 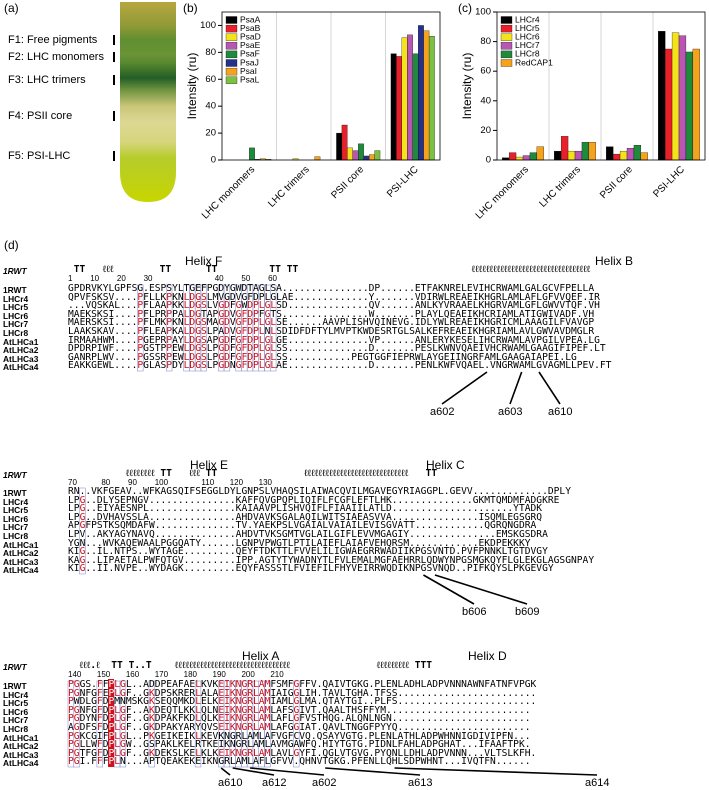 What do you see at coordinates (388, 727) in the screenshot?
I see `residue: Y` at bounding box center [388, 727].